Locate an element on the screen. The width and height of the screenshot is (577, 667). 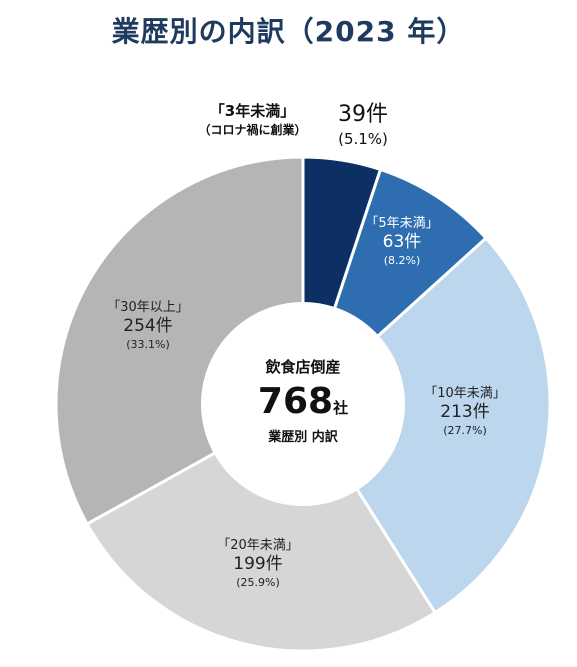
slice-count: 199件 is located at coordinates (258, 564).